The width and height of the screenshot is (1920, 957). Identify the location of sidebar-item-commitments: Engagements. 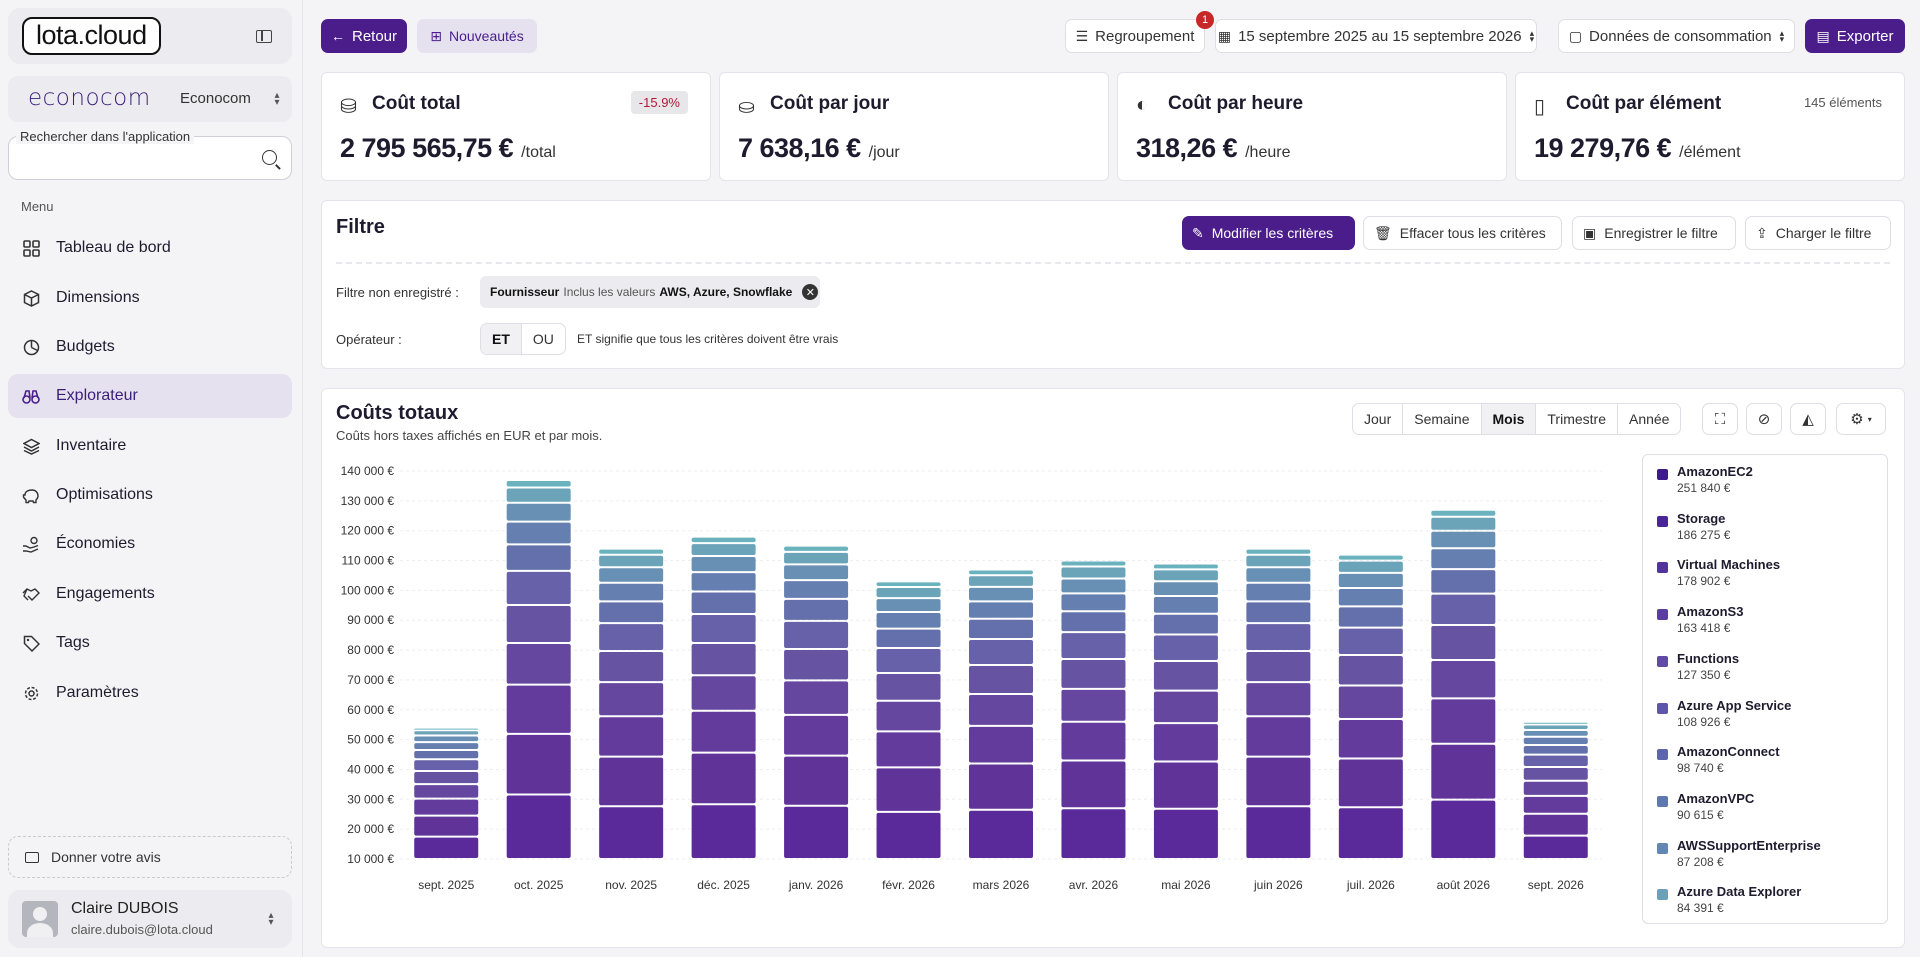
(150, 594).